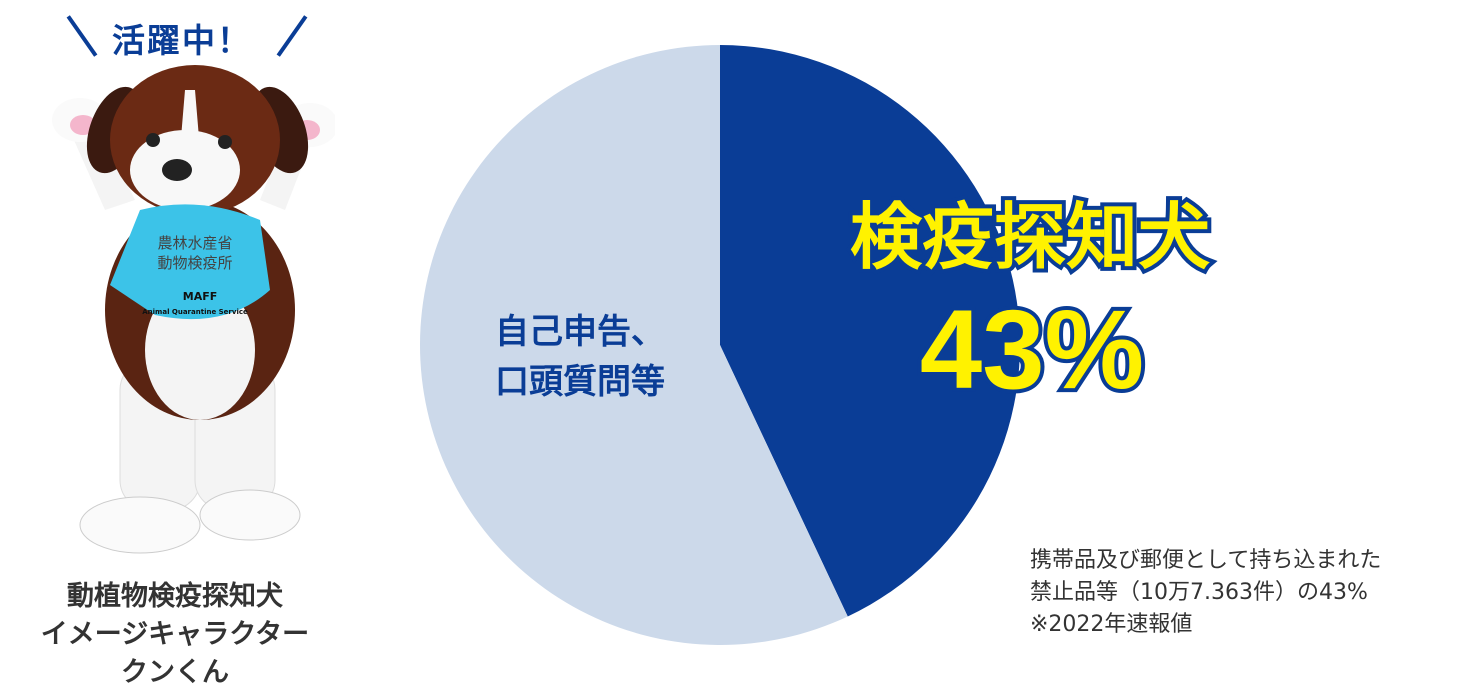 Image resolution: width=1480 pixels, height=700 pixels. Describe the element at coordinates (175, 672) in the screenshot. I see `caption-line-3: クンくん` at that location.